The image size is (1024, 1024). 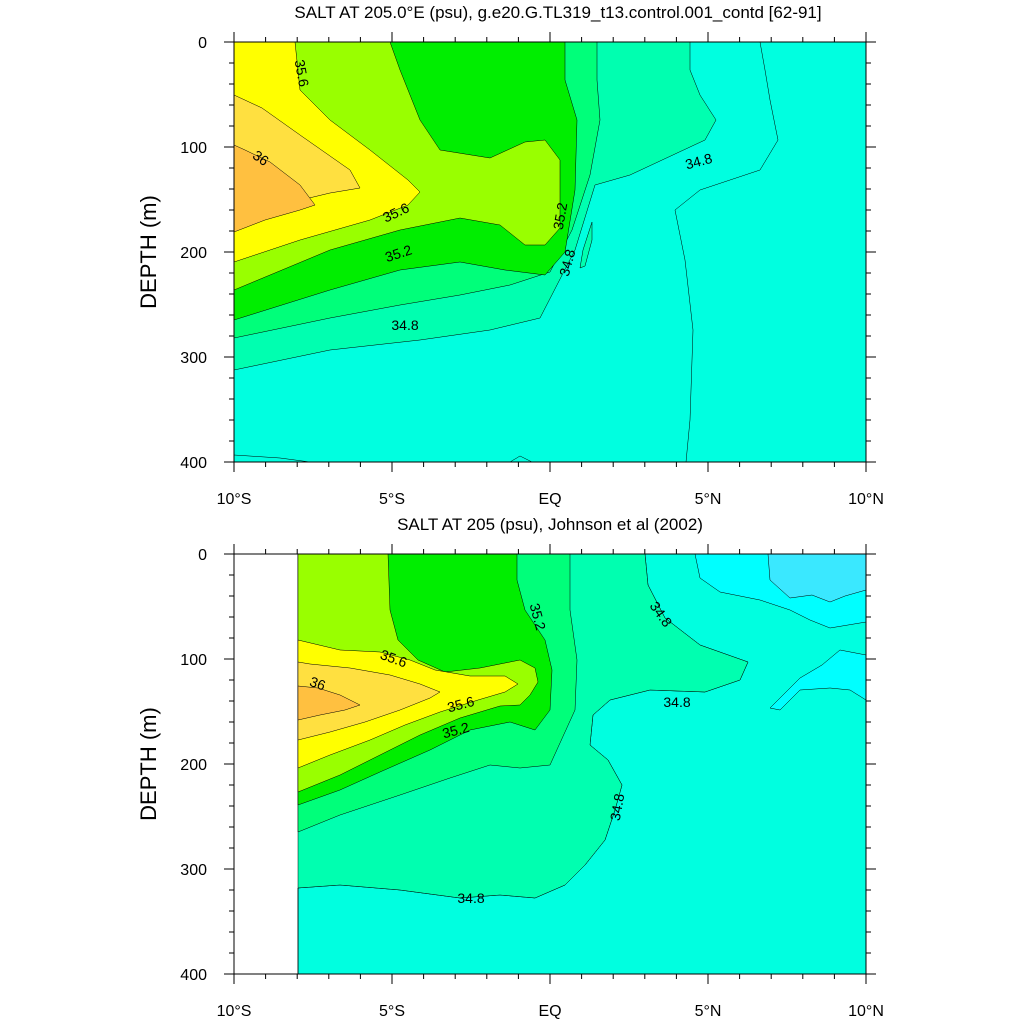 I want to click on top-contour-label-35-6-a: 35.6, so click(x=302, y=73).